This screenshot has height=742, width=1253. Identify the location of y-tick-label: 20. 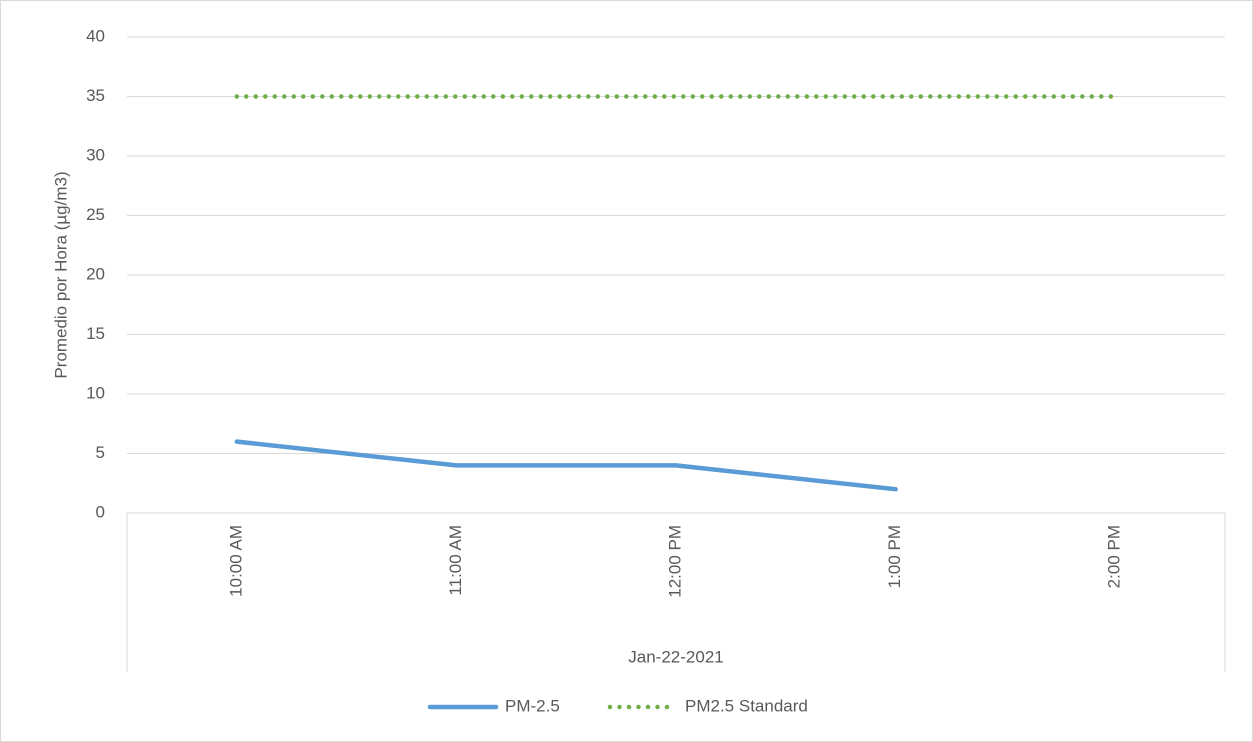
(95, 273).